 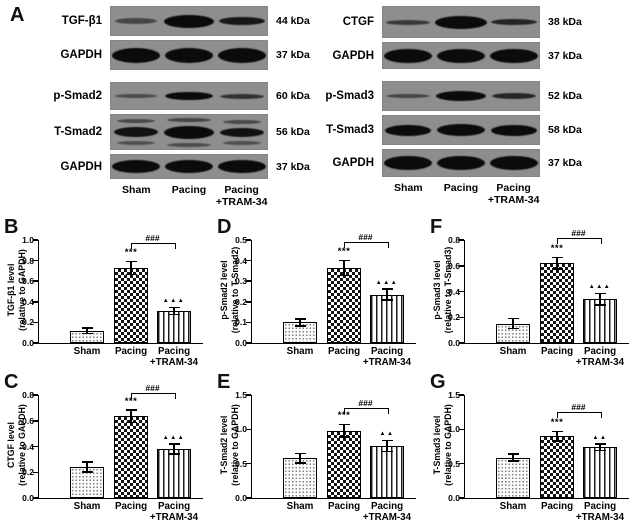 What do you see at coordinates (162, 21) in the screenshot?
I see `blot-row: TGF-β1 44 kDa` at bounding box center [162, 21].